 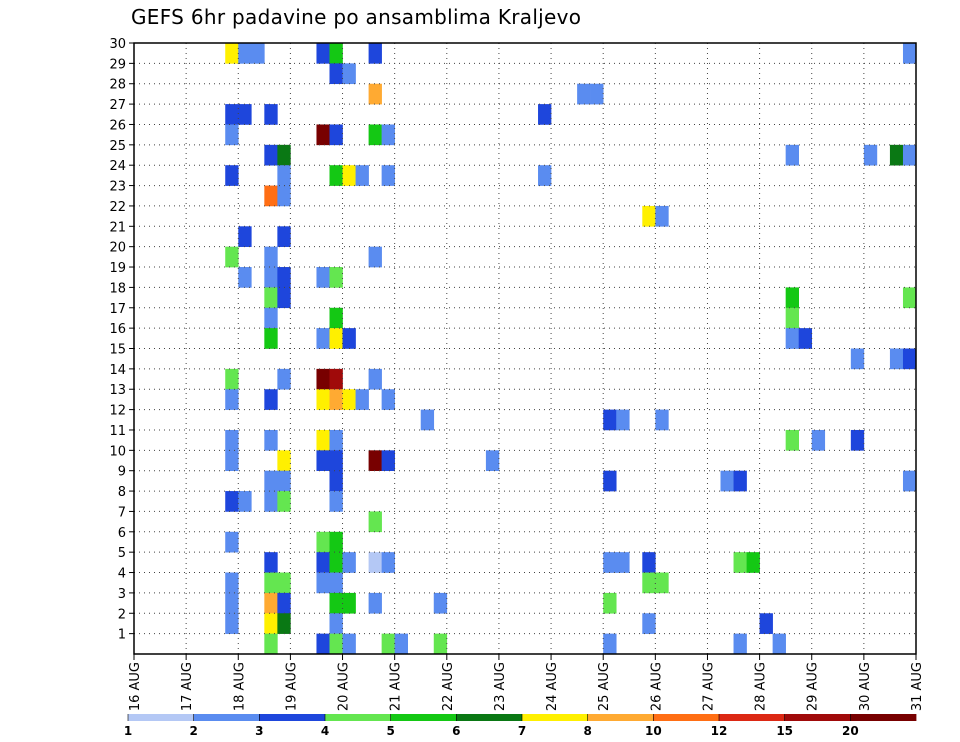 What do you see at coordinates (396, 686) in the screenshot?
I see `x-tick-label: 21 AUG` at bounding box center [396, 686].